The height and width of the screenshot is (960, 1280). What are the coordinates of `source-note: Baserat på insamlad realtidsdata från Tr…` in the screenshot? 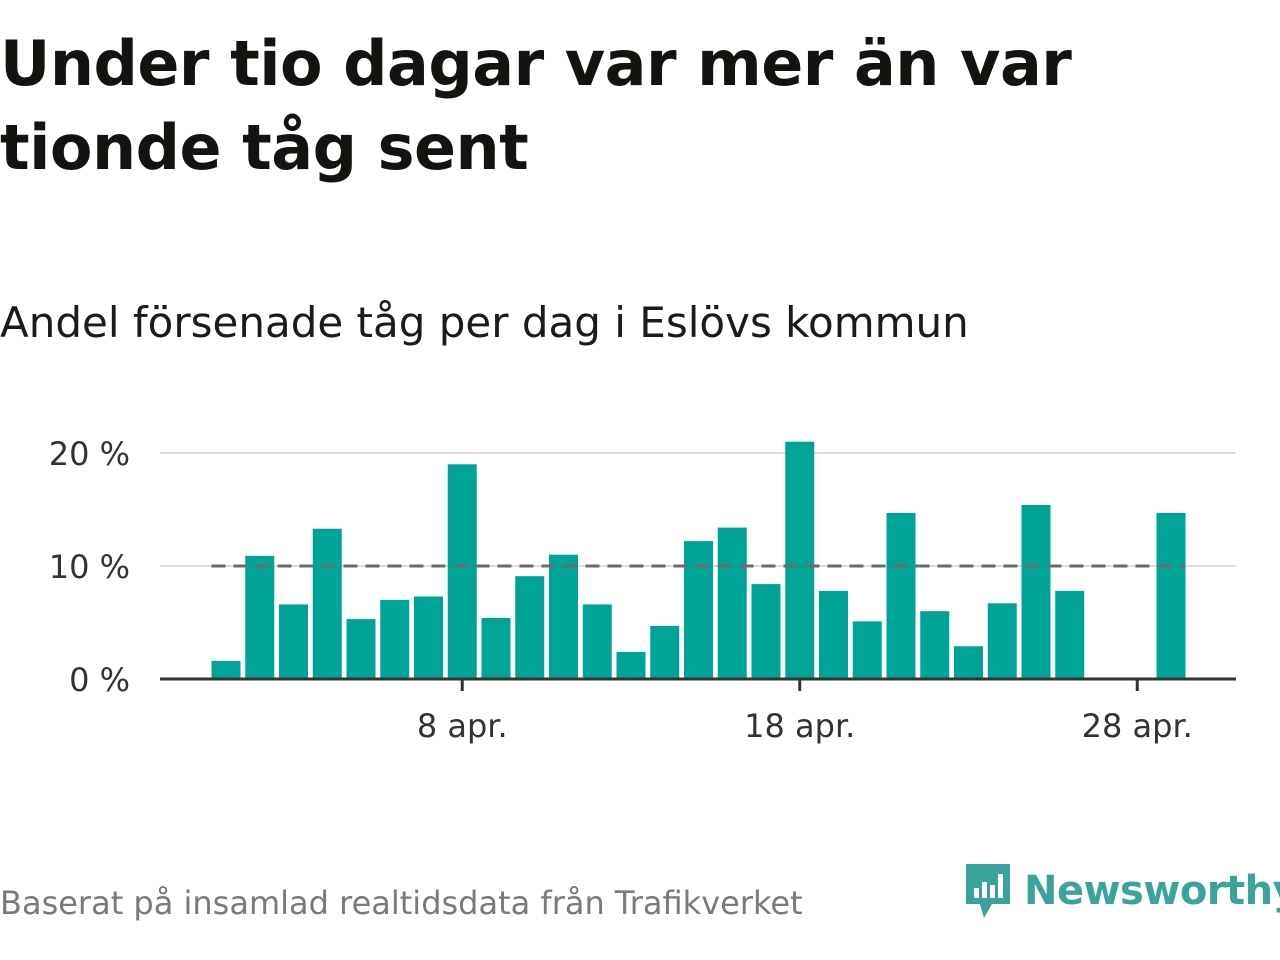 It's located at (401, 903).